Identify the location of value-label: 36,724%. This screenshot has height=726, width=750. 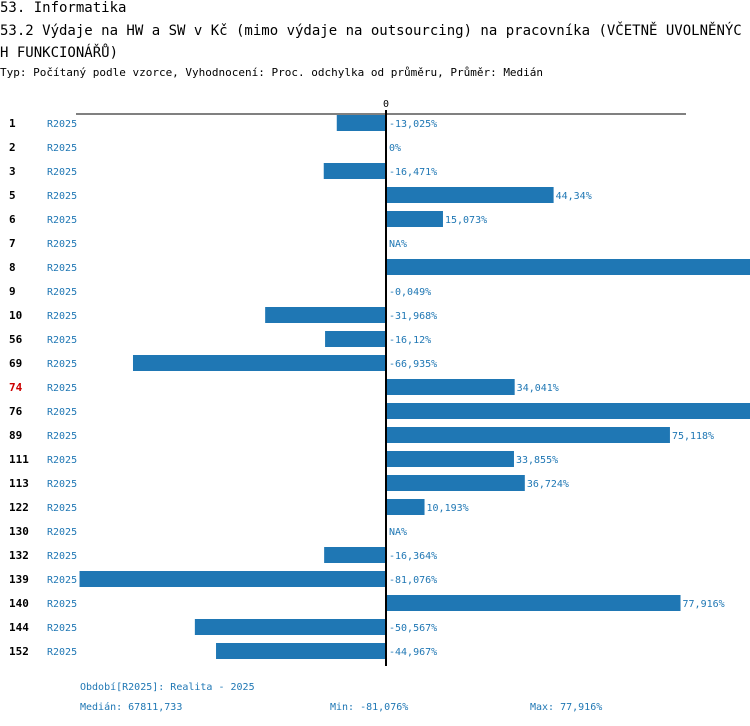
(548, 484).